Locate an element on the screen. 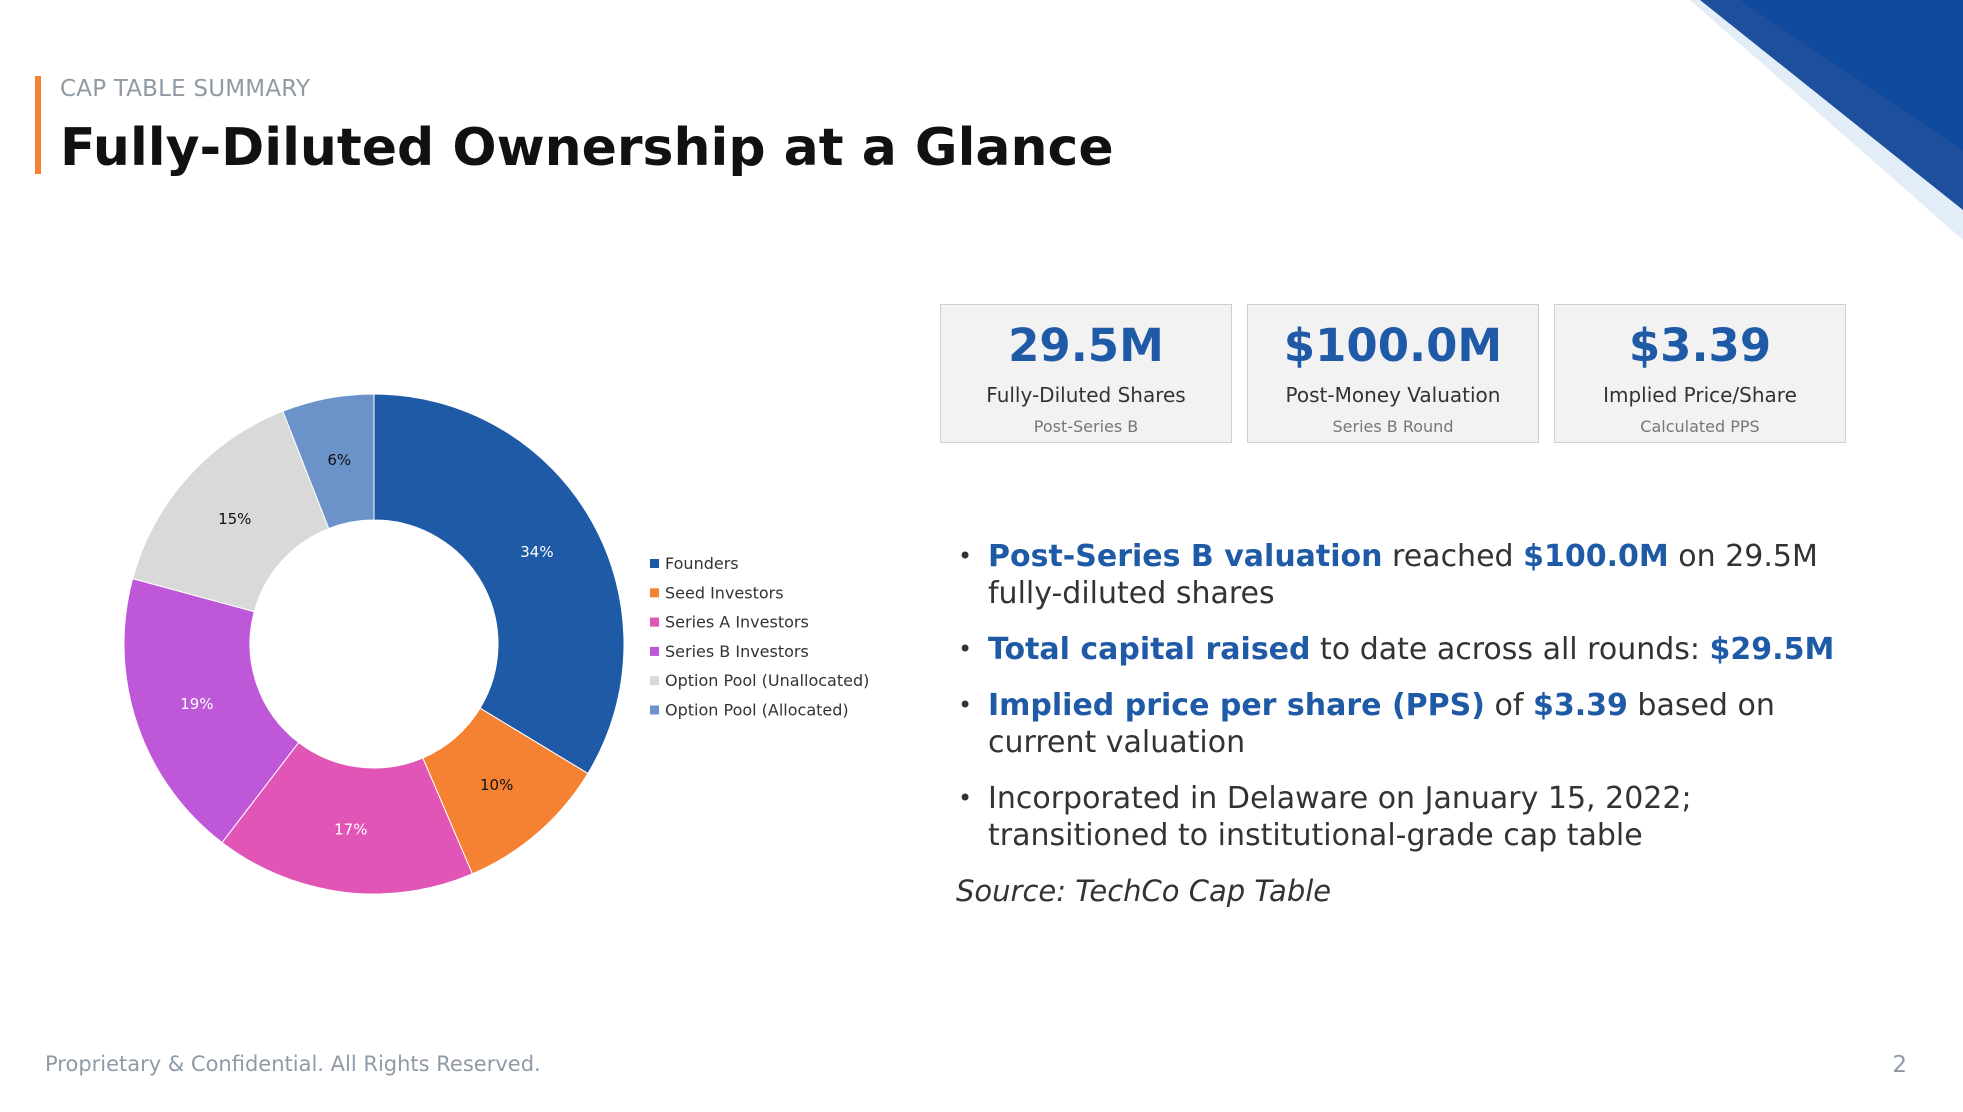  page-number: 2 is located at coordinates (1899, 1065).